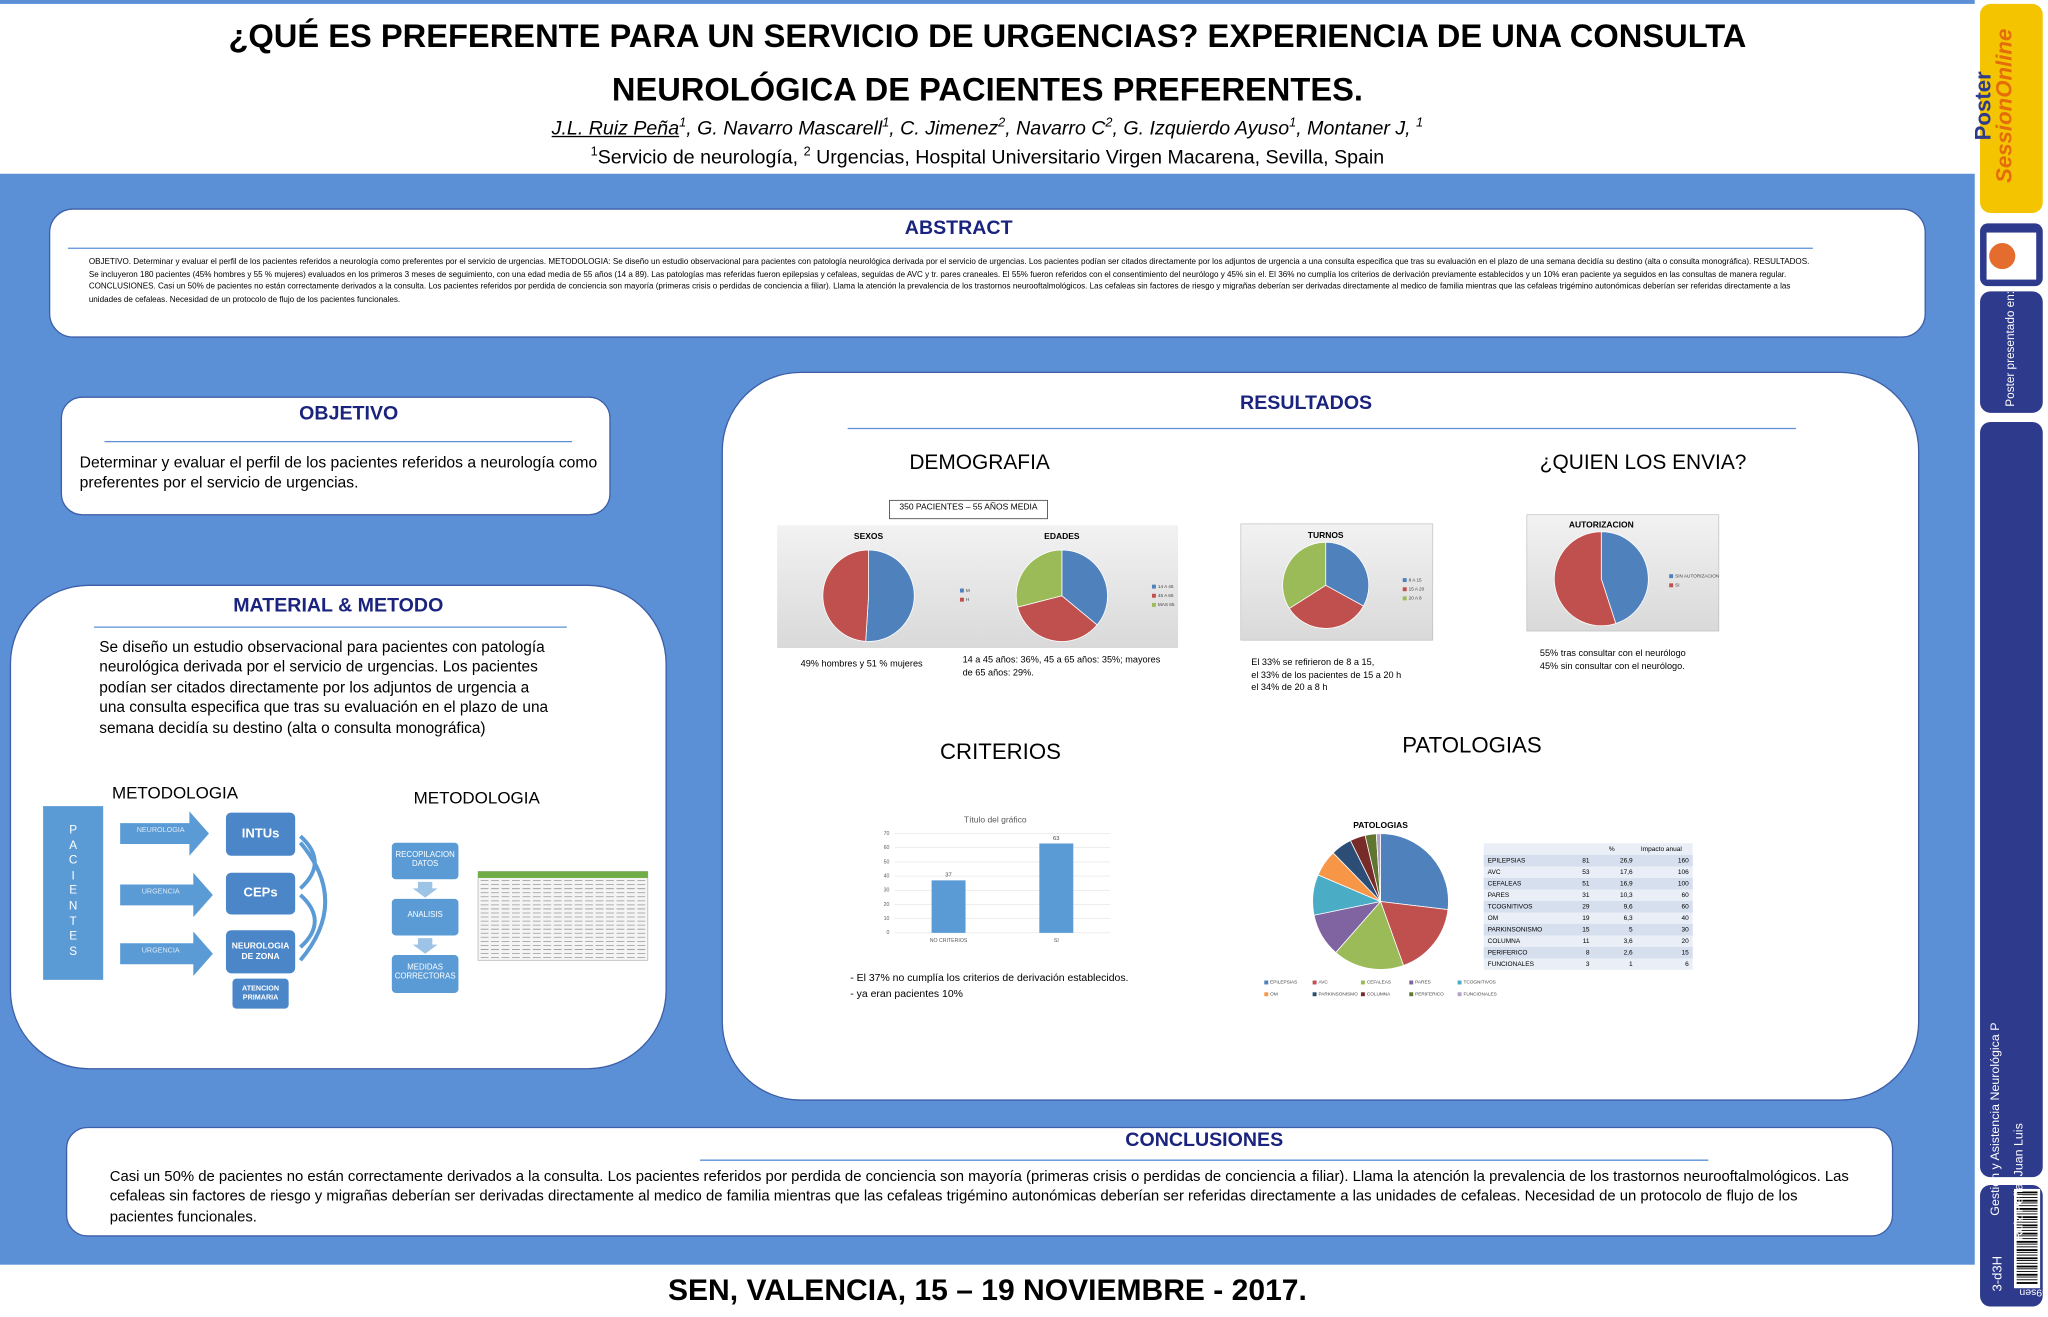 This screenshot has width=2048, height=1317. What do you see at coordinates (949, 941) in the screenshot?
I see `x-tick-label: NO CRITERIOS` at bounding box center [949, 941].